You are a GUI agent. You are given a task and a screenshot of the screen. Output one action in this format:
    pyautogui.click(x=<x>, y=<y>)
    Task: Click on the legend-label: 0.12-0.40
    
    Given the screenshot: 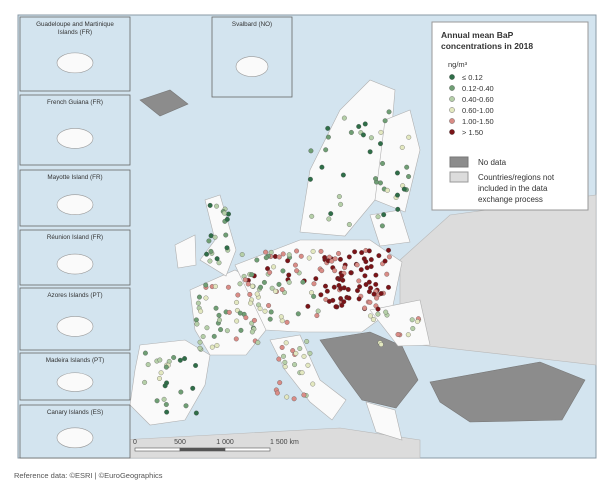 What is the action you would take?
    pyautogui.click(x=478, y=88)
    